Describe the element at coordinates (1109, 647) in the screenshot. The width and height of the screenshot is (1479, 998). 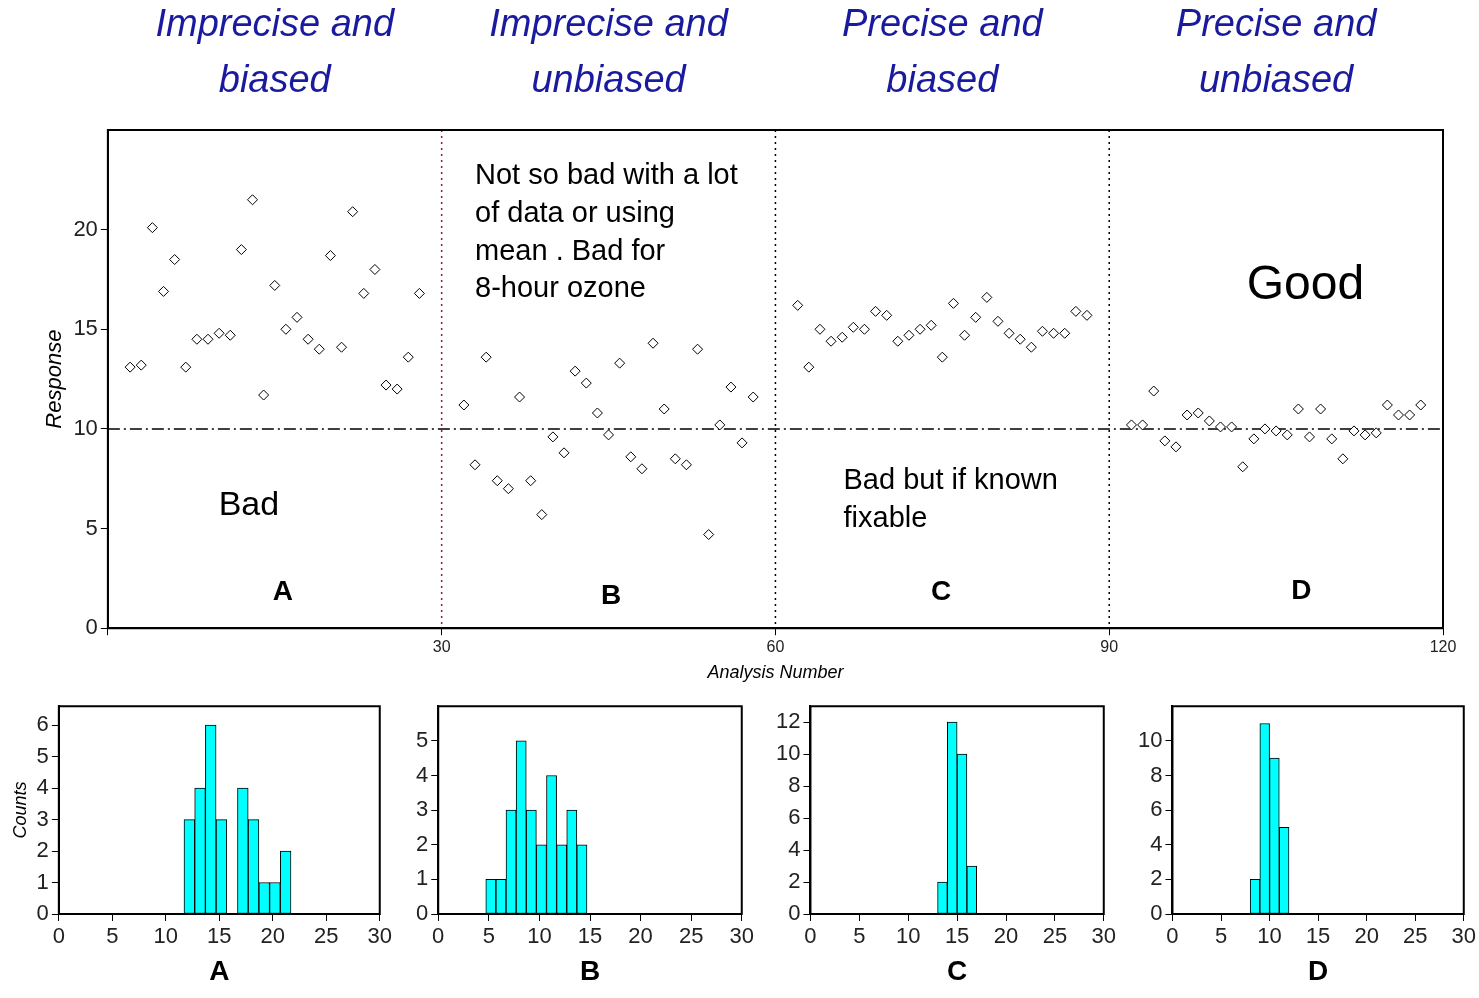
I see `x-tick-label: 90` at that location.